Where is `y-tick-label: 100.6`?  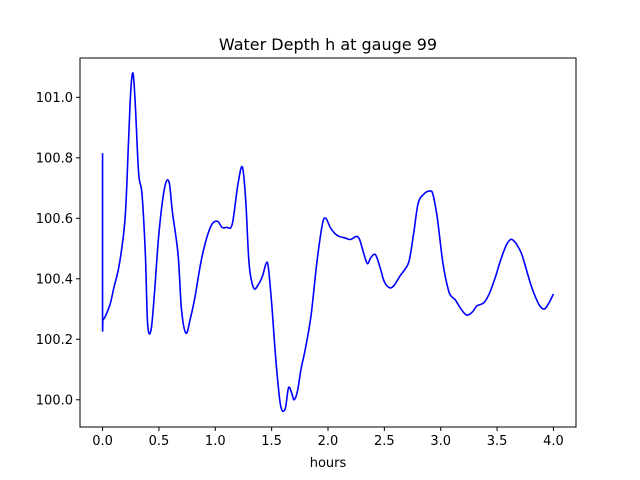 y-tick-label: 100.6 is located at coordinates (54, 219).